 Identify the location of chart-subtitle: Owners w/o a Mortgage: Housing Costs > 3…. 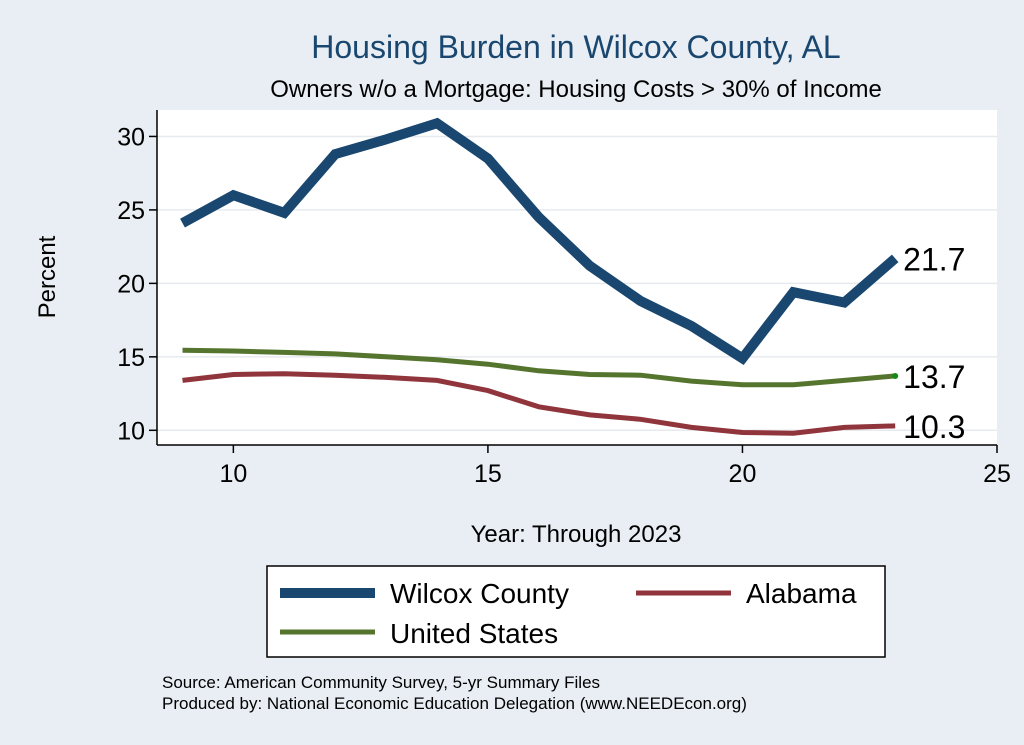
(576, 89).